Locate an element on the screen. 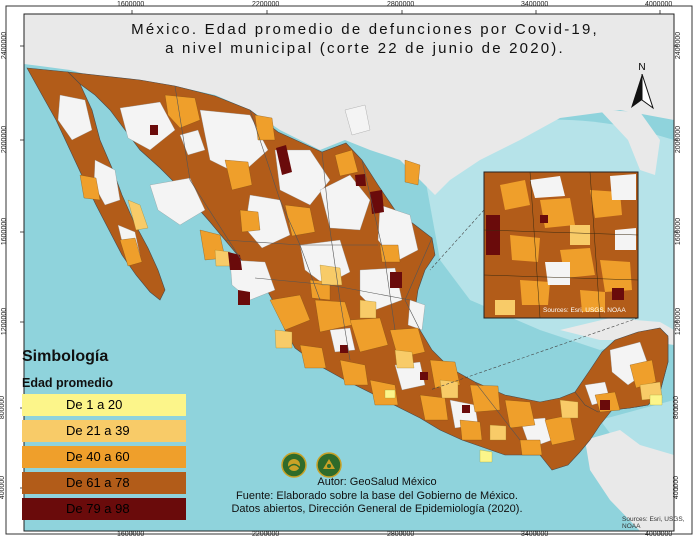 The image size is (698, 540). x-tick-bottom: 1600000 is located at coordinates (131, 534).